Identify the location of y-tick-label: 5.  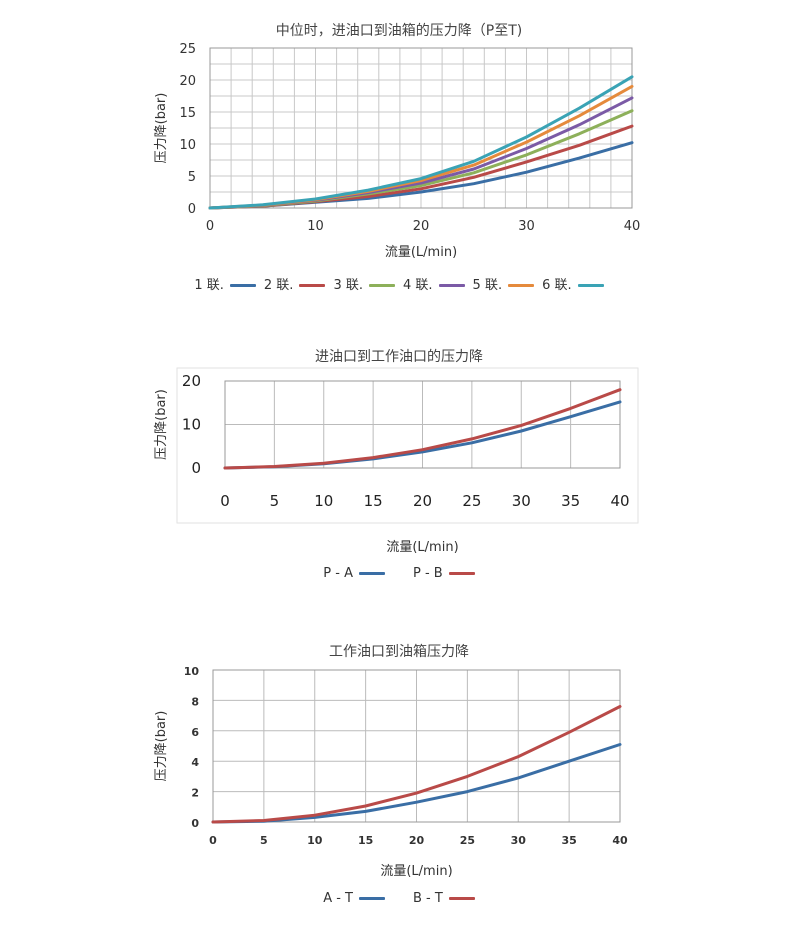
(192, 177).